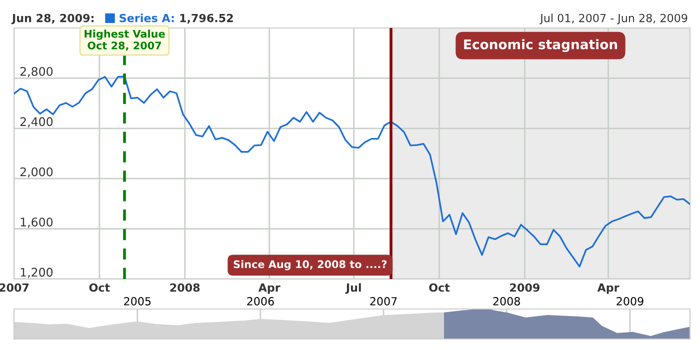 The image size is (700, 350). I want to click on y-tick-label: 1,200, so click(36, 273).